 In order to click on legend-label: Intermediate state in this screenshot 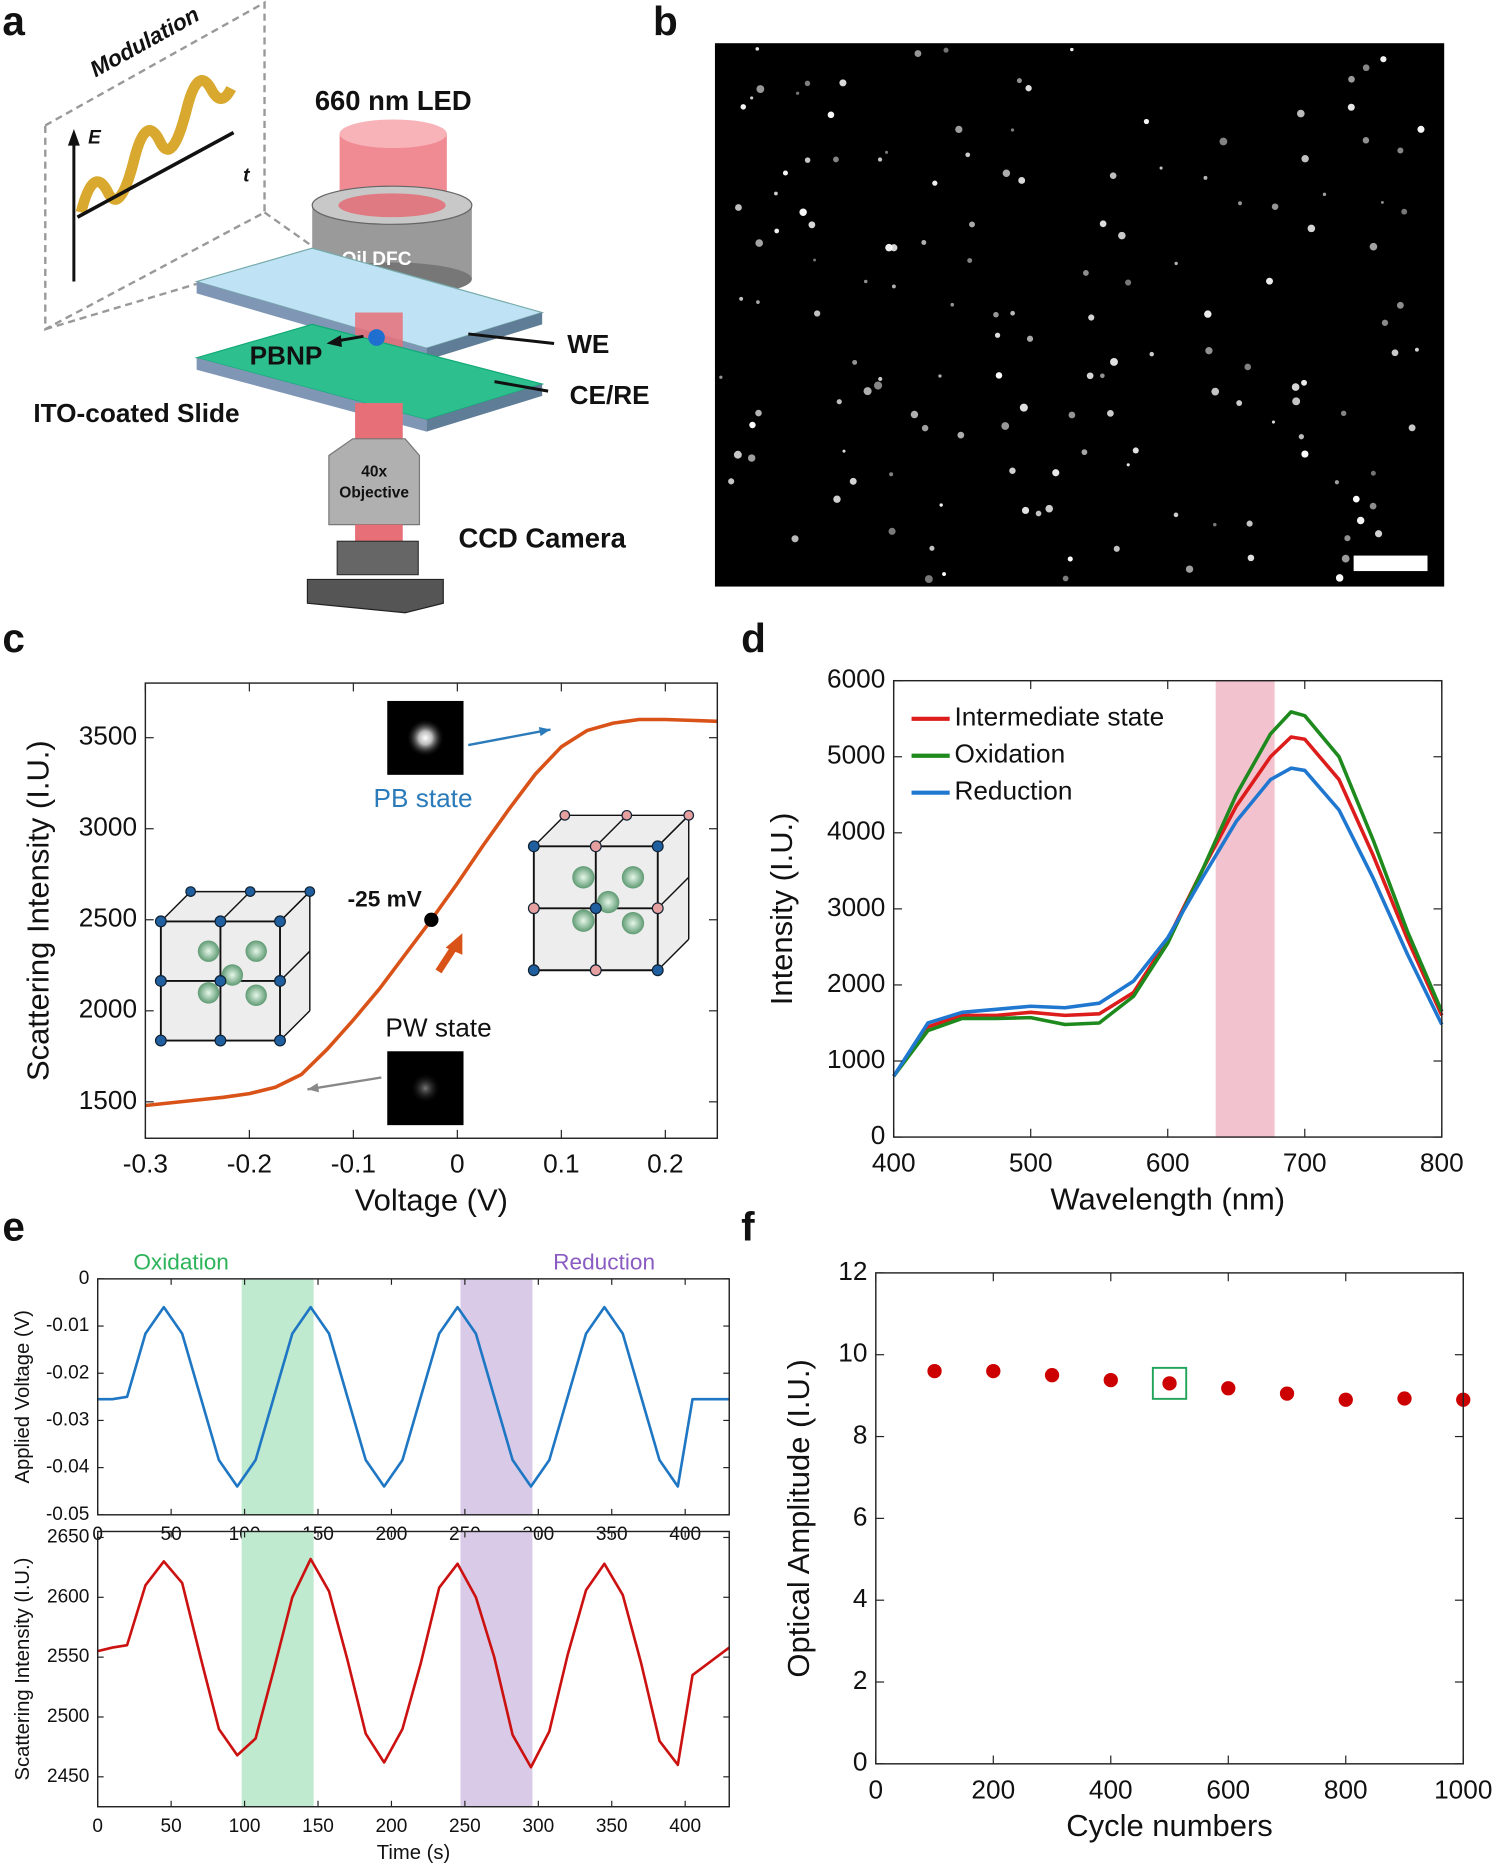, I will do `click(1059, 717)`.